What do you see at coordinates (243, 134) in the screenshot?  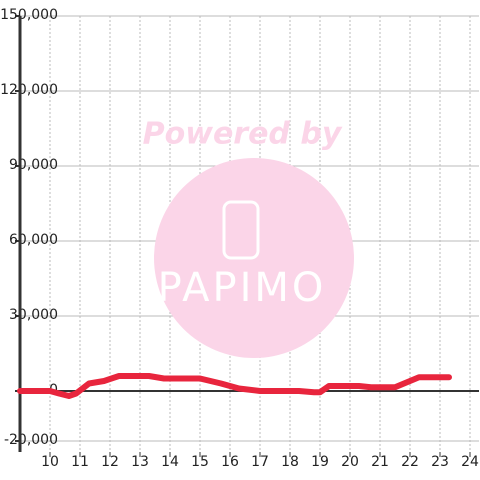 I see `watermark-text: Powered by` at bounding box center [243, 134].